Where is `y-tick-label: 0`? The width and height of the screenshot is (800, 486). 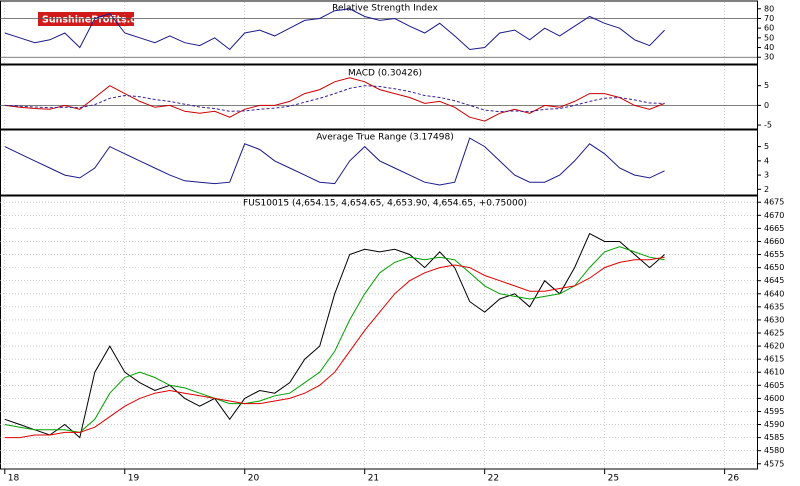 y-tick-label: 0 is located at coordinates (766, 105).